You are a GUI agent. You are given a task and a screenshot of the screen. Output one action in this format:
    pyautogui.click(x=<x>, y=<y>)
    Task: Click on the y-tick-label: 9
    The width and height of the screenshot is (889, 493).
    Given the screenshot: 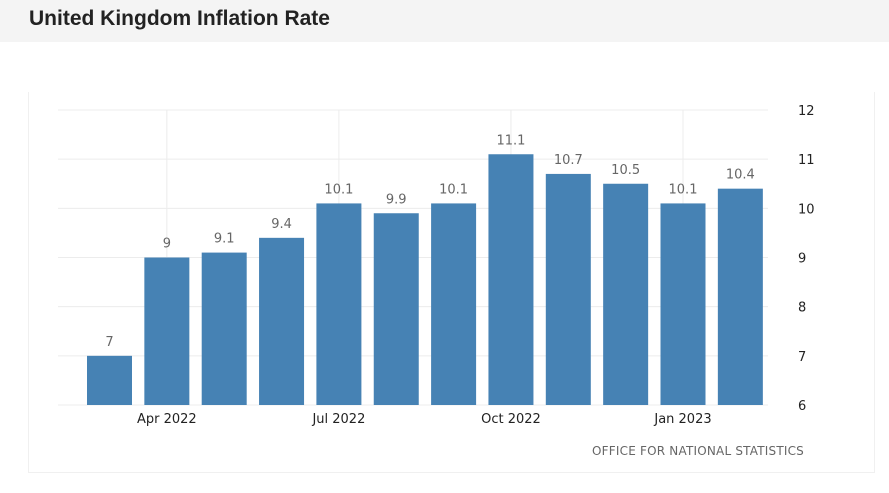 What is the action you would take?
    pyautogui.click(x=802, y=259)
    